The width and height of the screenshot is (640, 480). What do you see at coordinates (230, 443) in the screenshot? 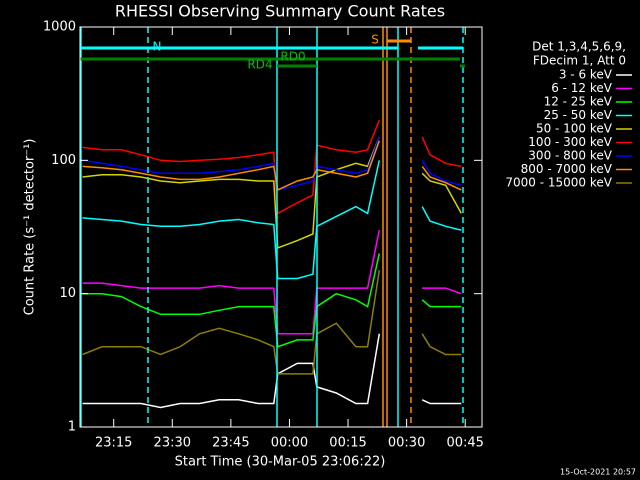
I see `x-tick-label: 23:45` at bounding box center [230, 443].